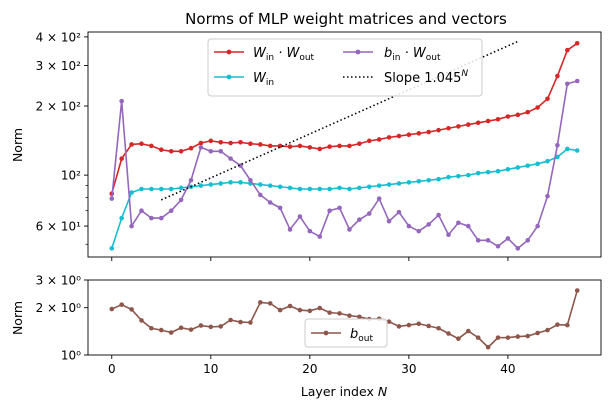 This screenshot has height=411, width=611. I want to click on top-legend: Win · Wout Win bin · Wout Slope 1.045N, so click(345, 67).